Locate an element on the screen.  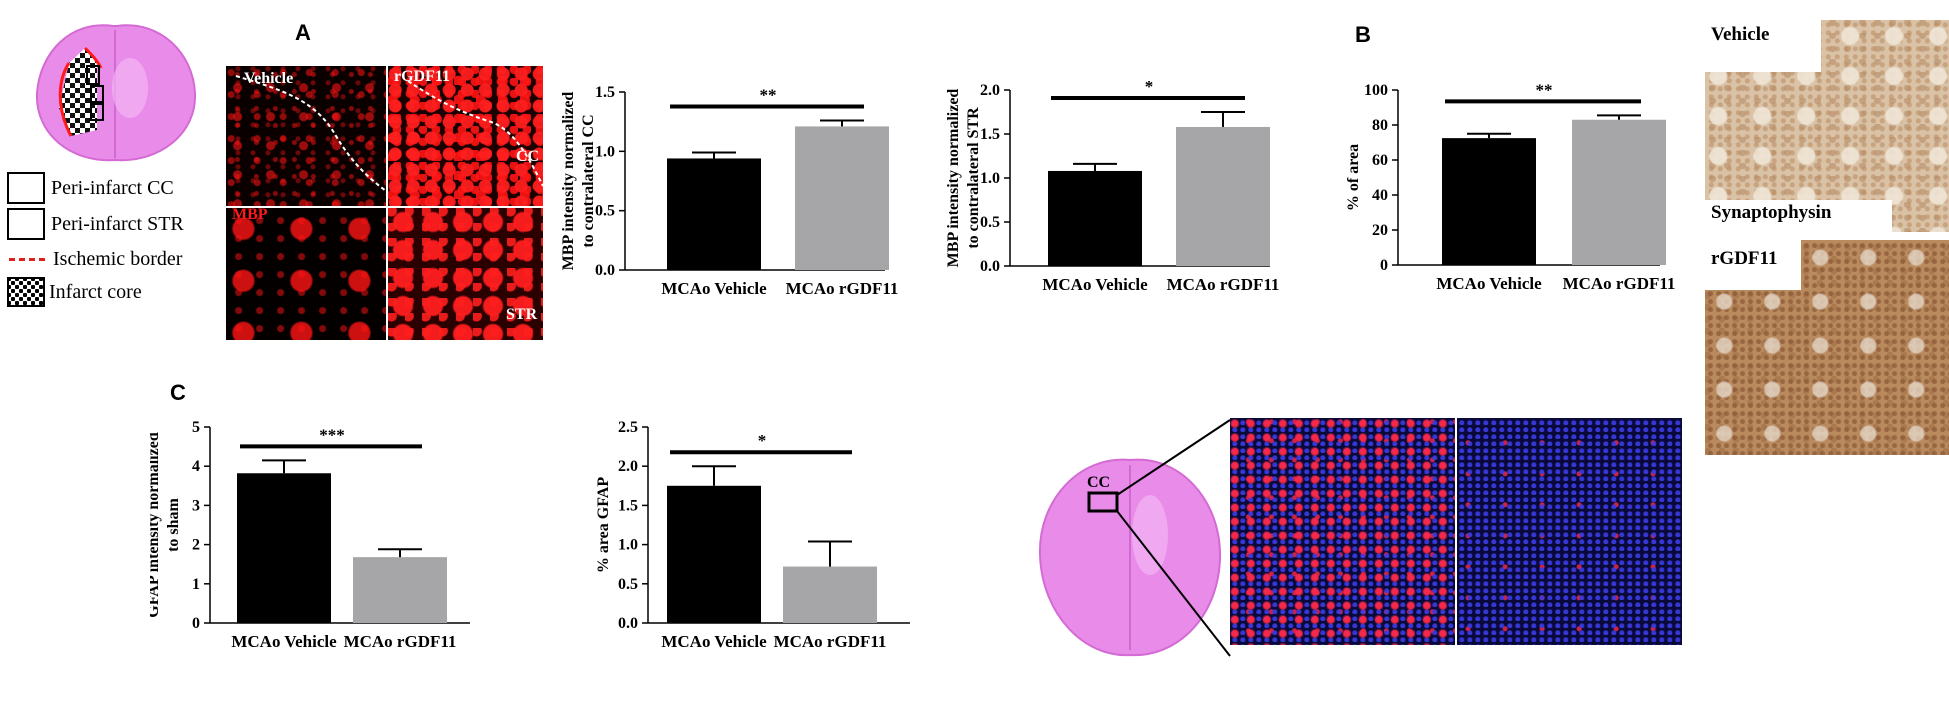
y-tick-label: 5 is located at coordinates (196, 427).